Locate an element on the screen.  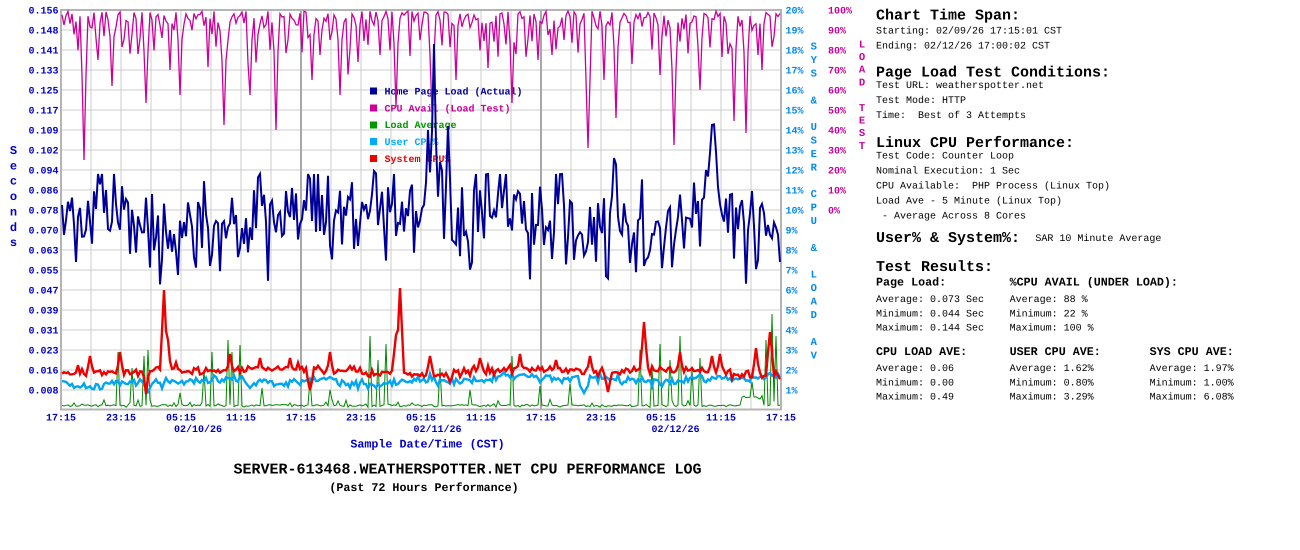
svg-text: 0.063 is located at coordinates (43, 251).